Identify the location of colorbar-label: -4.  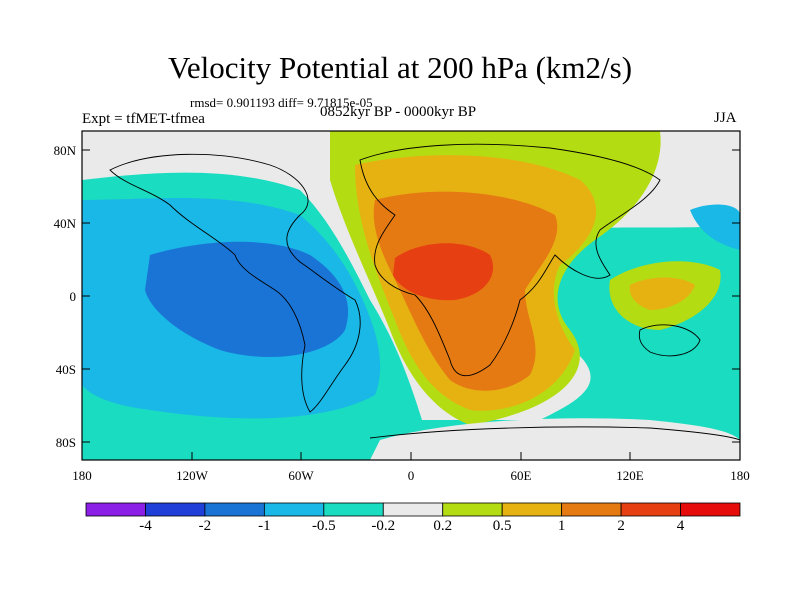
(145, 526).